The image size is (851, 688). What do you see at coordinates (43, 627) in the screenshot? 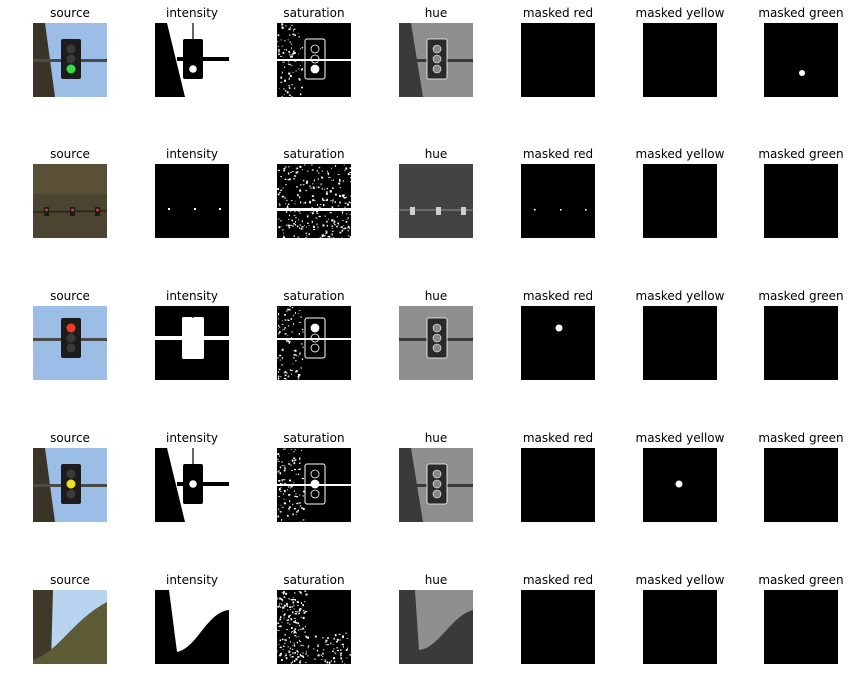
I see `pole` at bounding box center [43, 627].